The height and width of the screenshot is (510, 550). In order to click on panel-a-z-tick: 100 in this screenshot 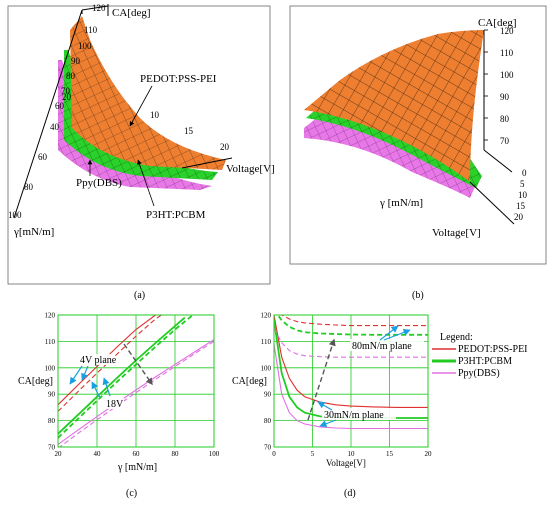, I will do `click(85, 46)`.